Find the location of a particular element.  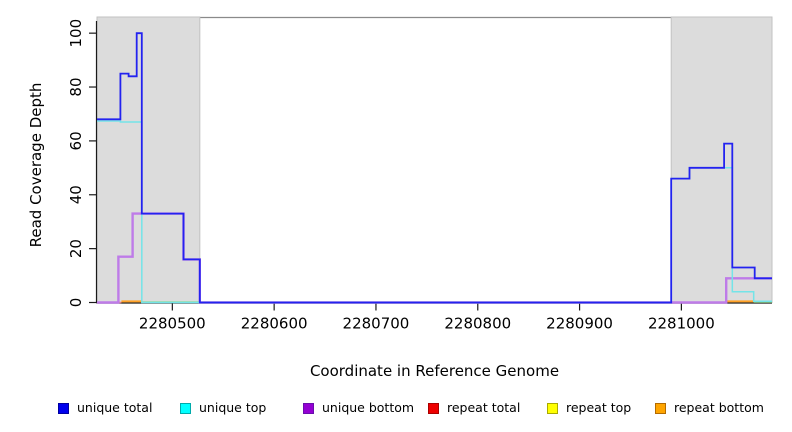

repeat-region-right is located at coordinates (721, 159).